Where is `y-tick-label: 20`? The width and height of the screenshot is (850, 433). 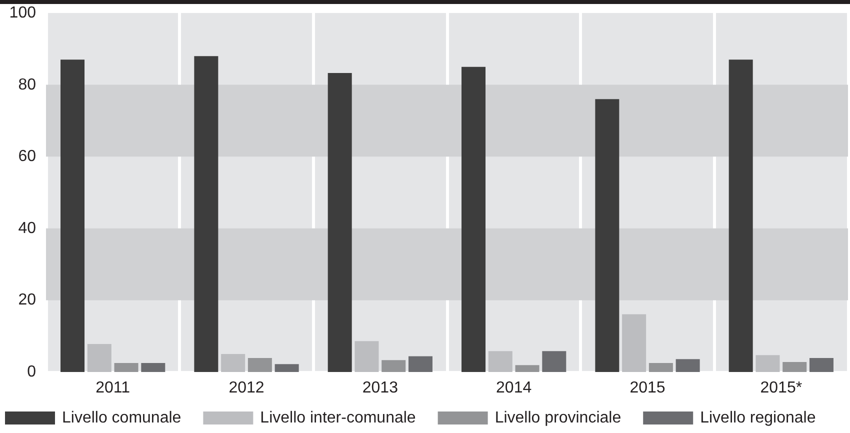
y-tick-label: 20 is located at coordinates (27, 300).